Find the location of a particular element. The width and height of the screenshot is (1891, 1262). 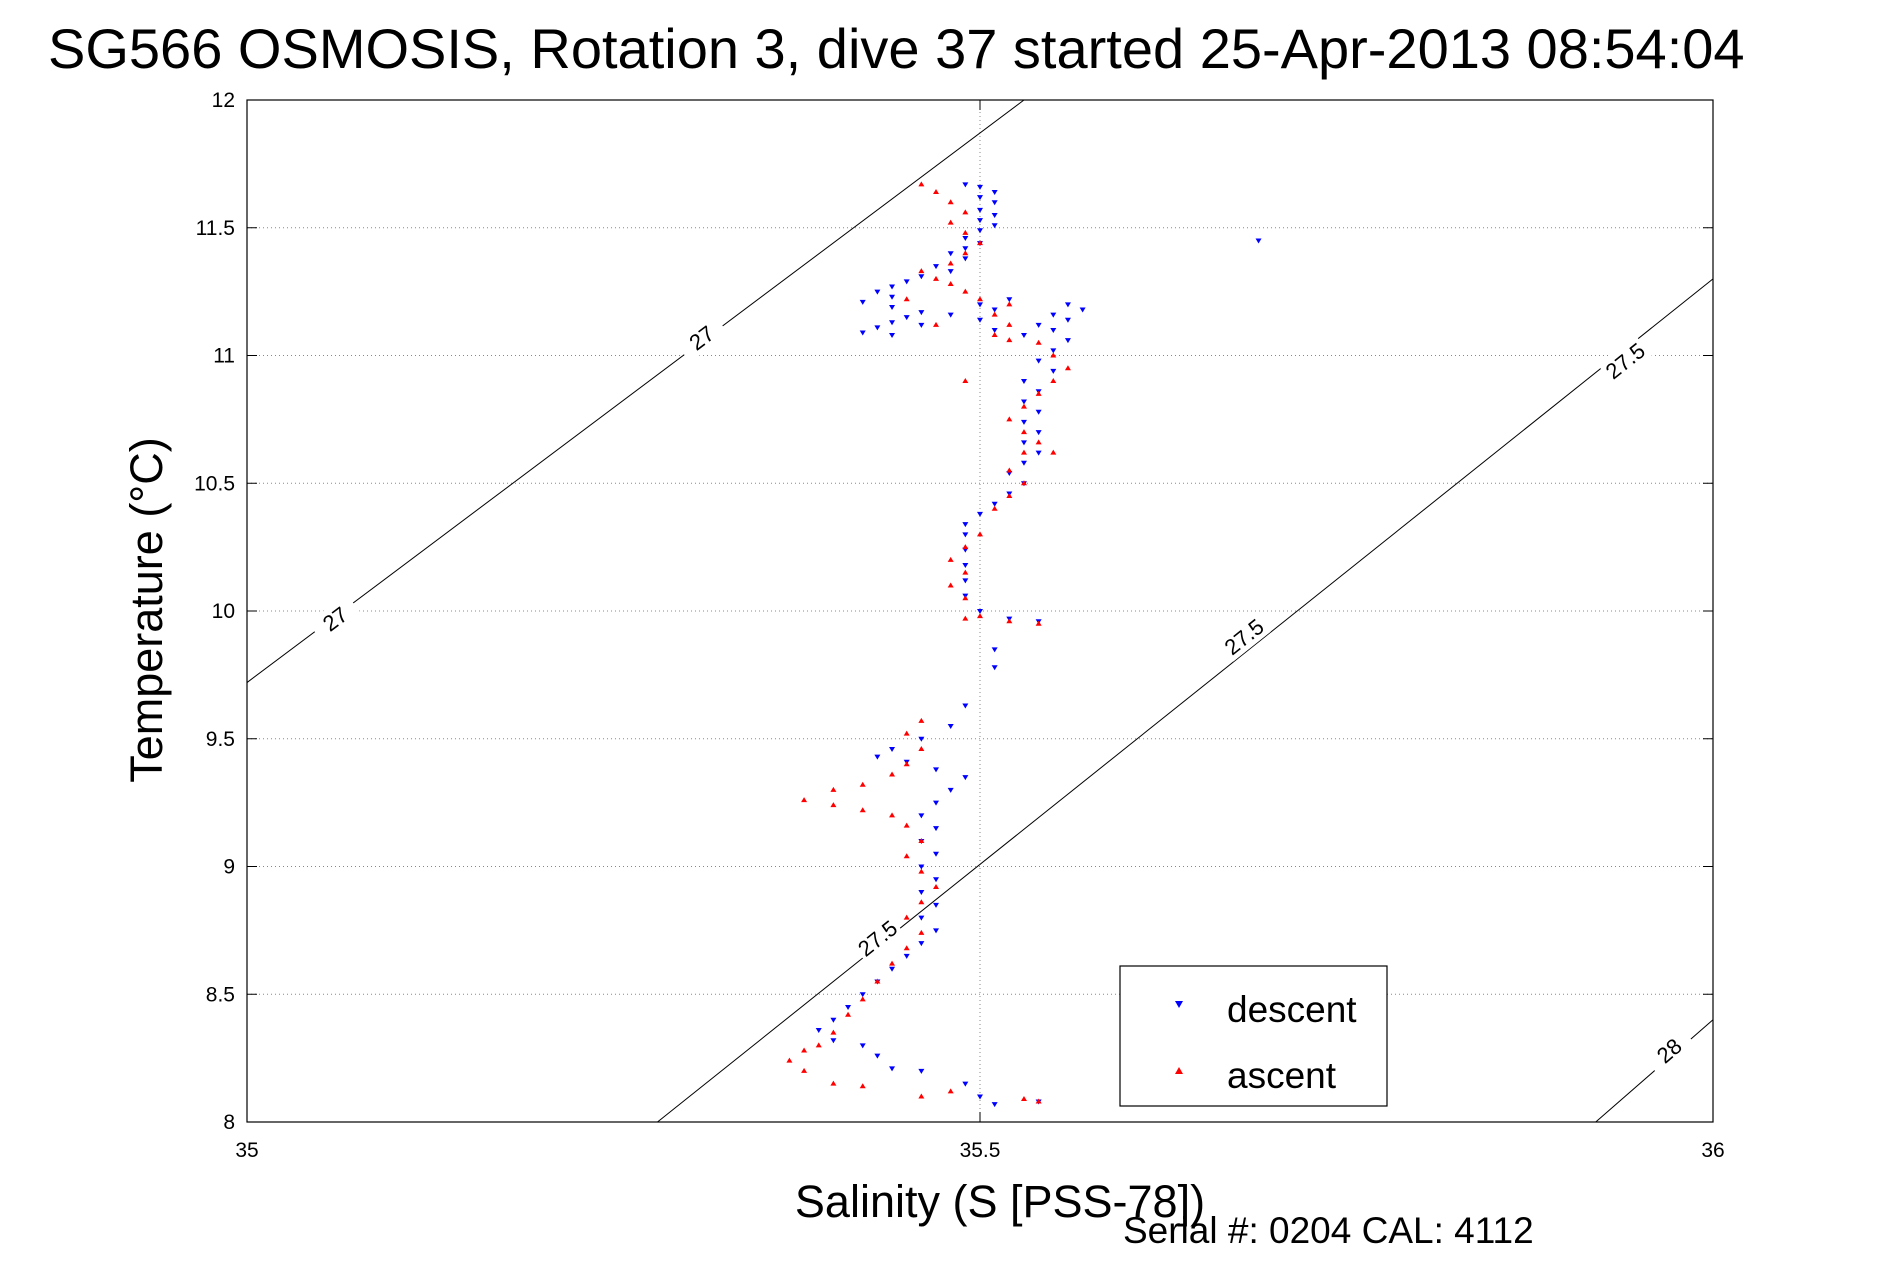

legend-ascent-label: ascent is located at coordinates (1282, 1075).